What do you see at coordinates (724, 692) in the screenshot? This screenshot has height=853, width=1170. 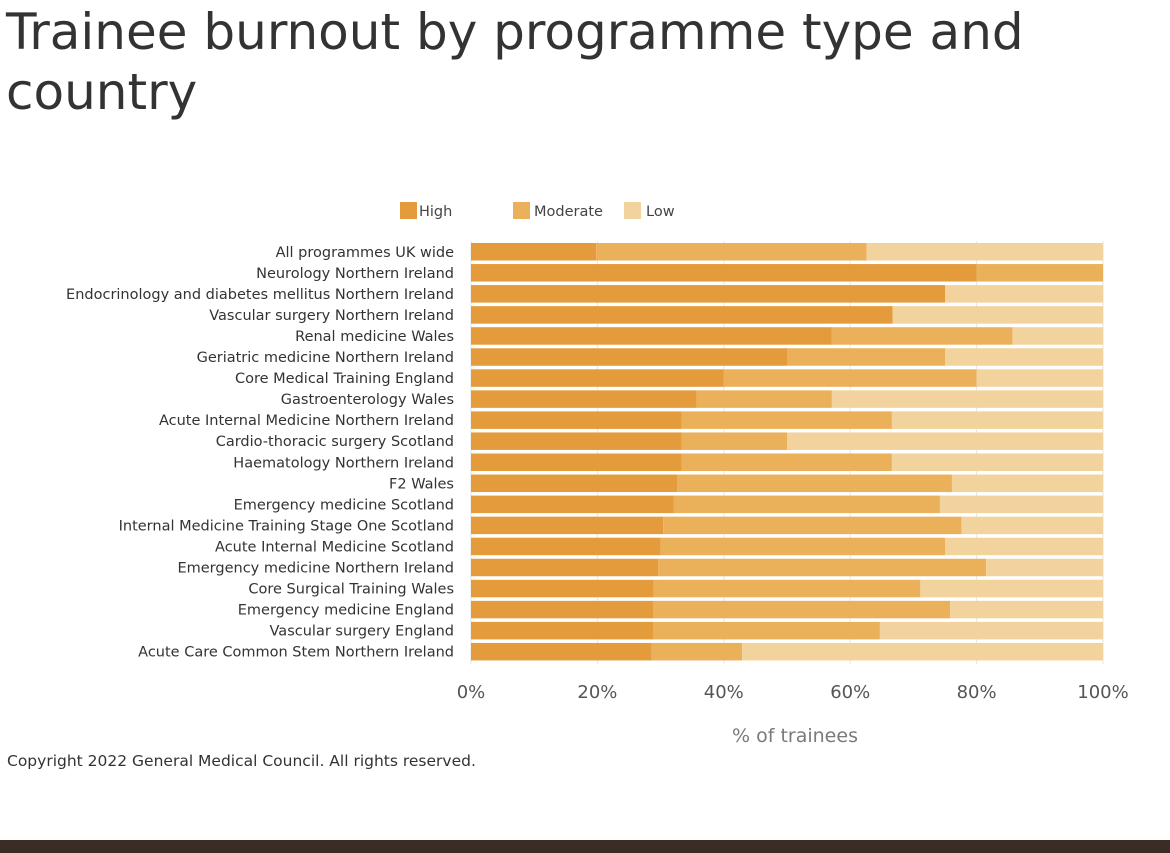 I see `x-tick-label: 40%` at bounding box center [724, 692].